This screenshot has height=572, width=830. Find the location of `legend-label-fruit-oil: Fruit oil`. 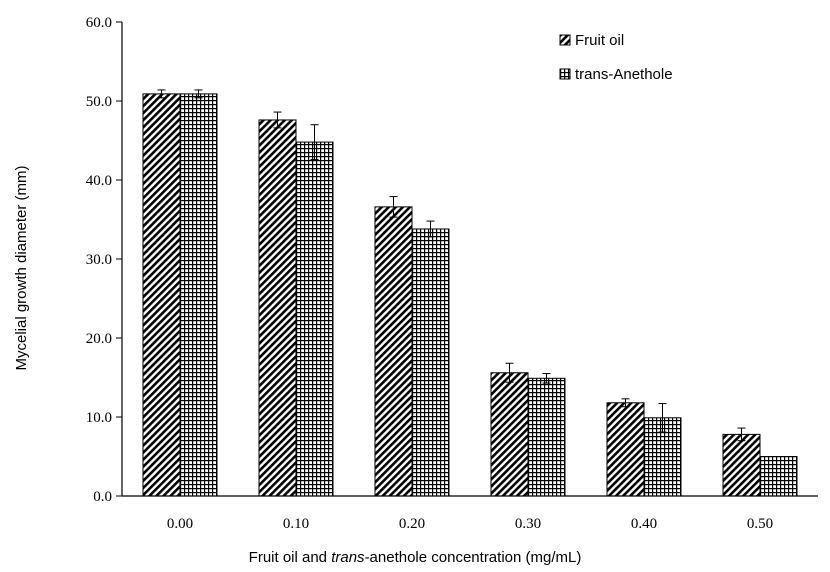

legend-label-fruit-oil: Fruit oil is located at coordinates (599, 40).